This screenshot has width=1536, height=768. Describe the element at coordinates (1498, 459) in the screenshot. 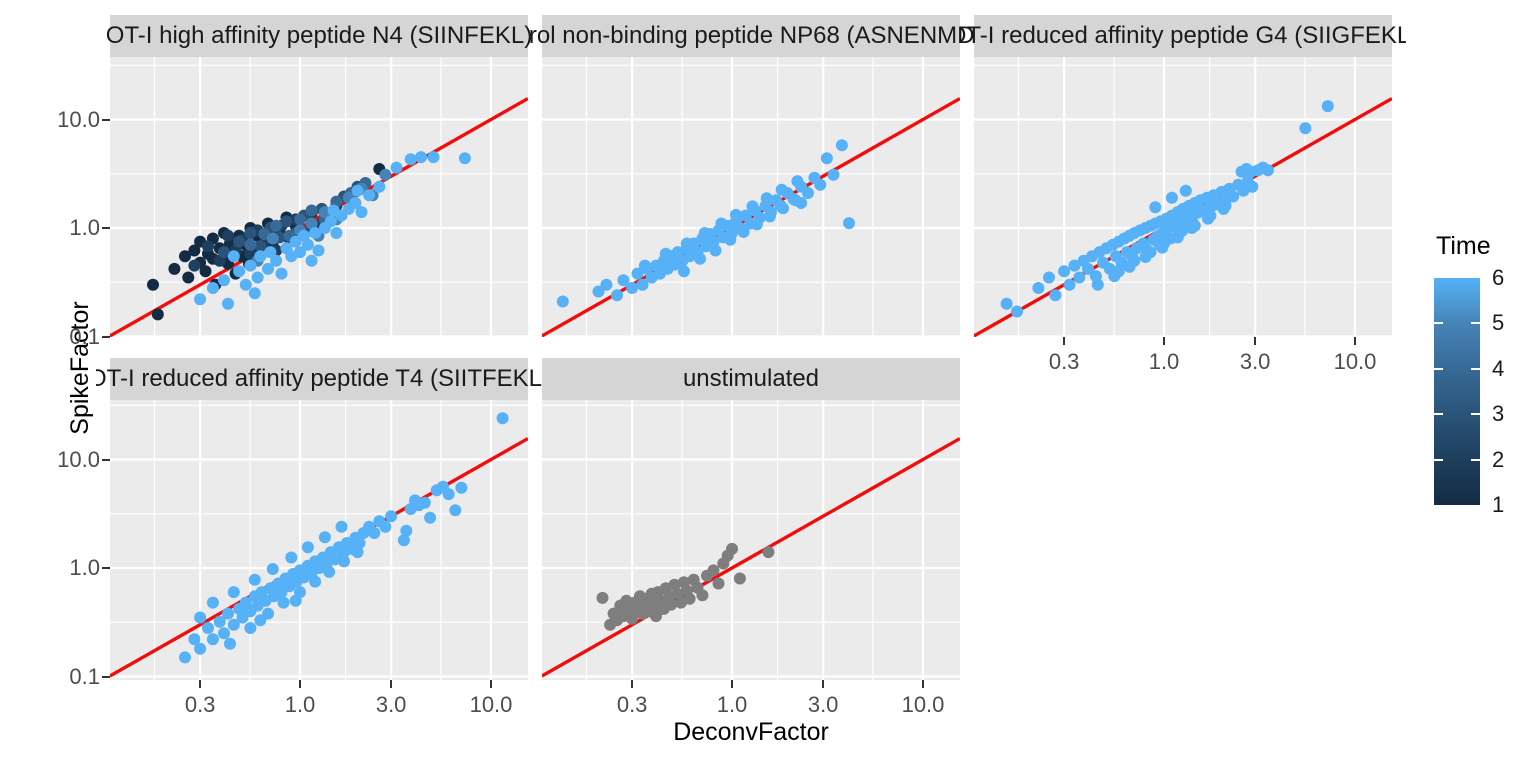

I see `legend-tick-label: 2` at that location.